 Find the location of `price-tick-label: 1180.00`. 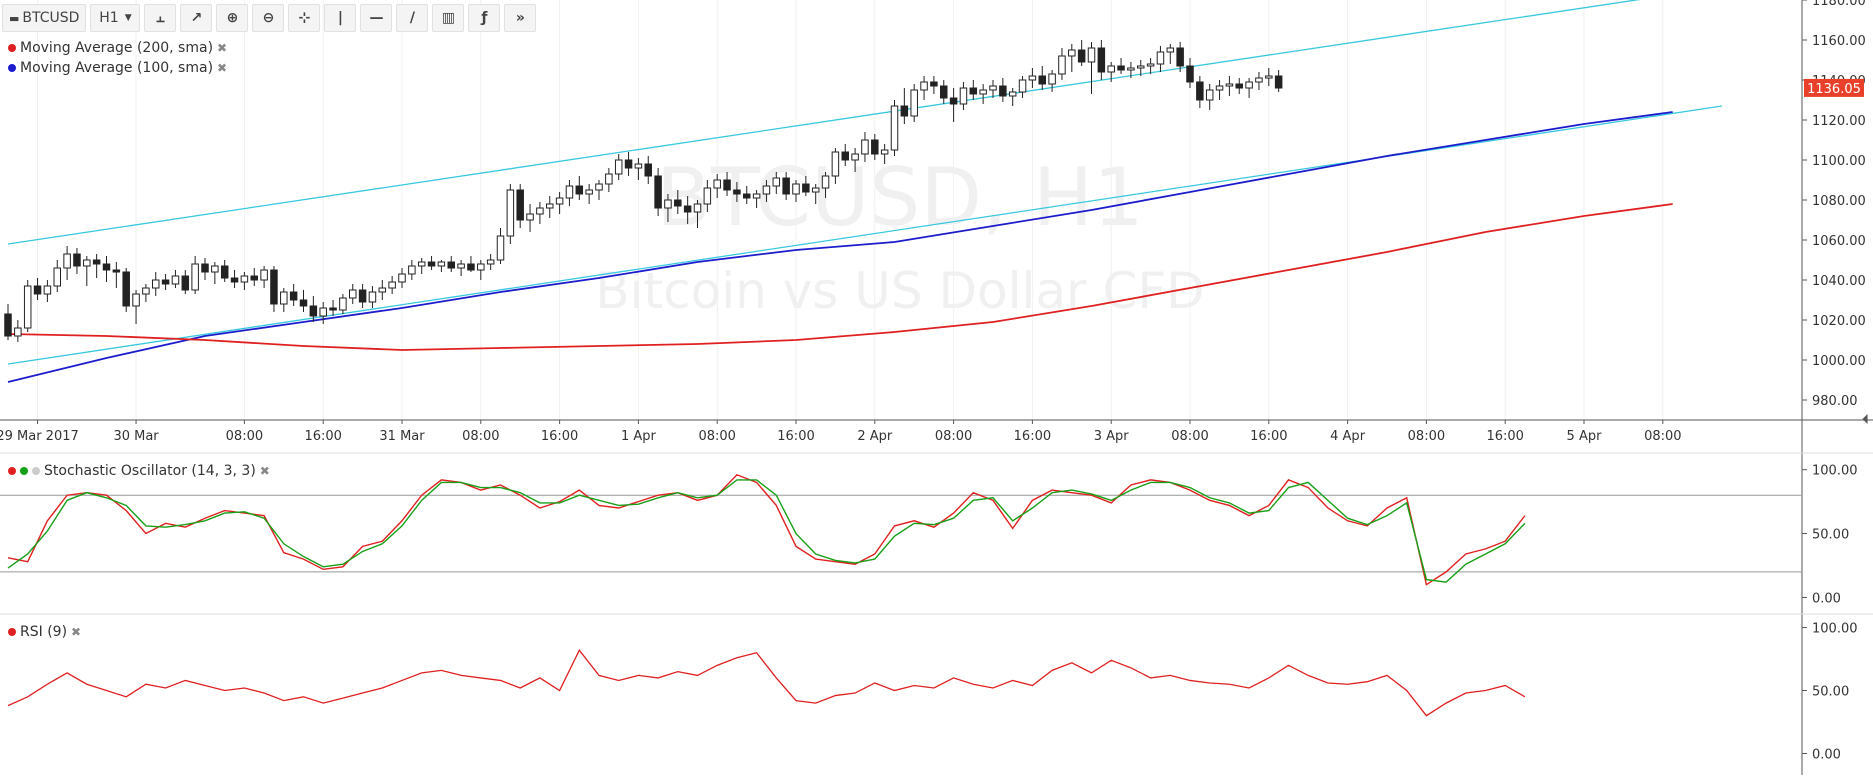

price-tick-label: 1180.00 is located at coordinates (1839, 4).